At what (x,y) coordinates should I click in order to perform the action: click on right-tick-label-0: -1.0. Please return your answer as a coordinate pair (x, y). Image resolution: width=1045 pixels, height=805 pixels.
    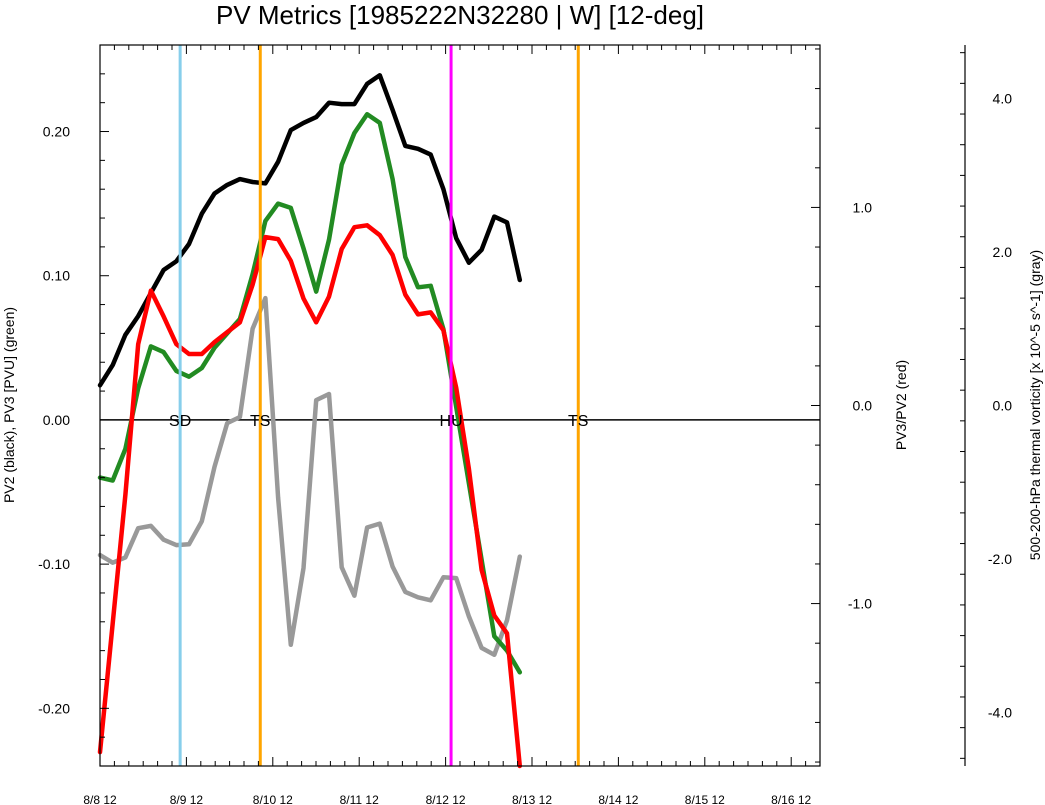
    Looking at the image, I should click on (860, 604).